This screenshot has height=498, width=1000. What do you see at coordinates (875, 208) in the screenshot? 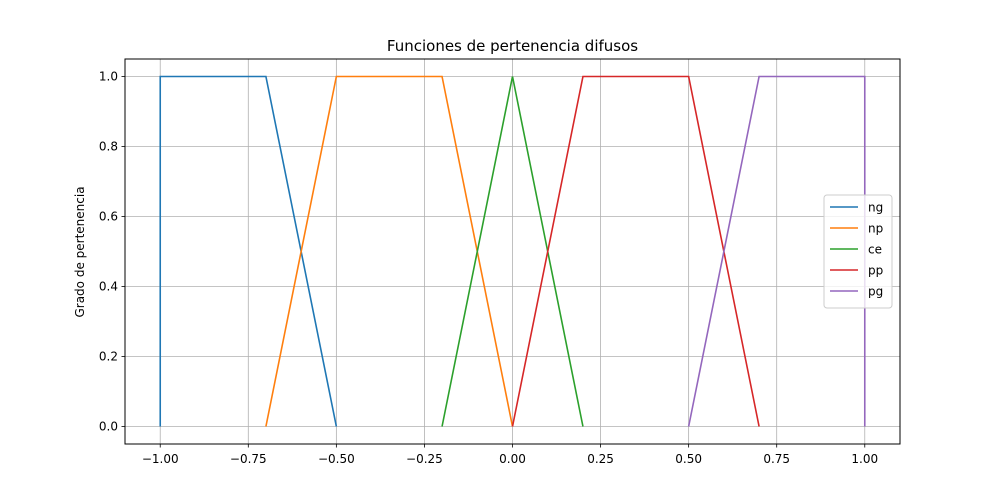
I see `legend-label-ng: ng` at bounding box center [875, 208].